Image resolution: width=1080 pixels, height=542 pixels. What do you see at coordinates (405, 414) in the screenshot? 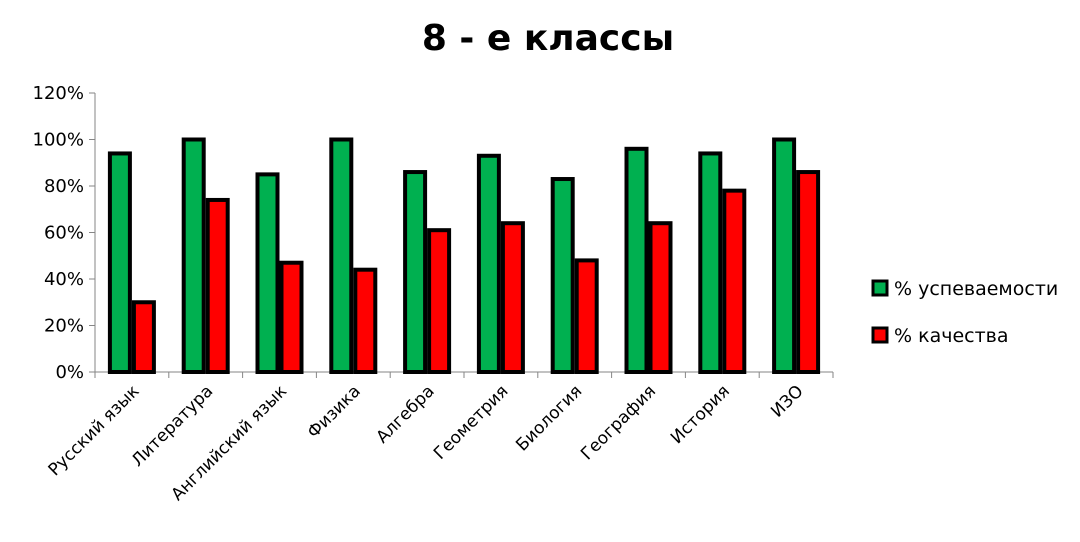
I see `category-label: Алгебра` at bounding box center [405, 414].